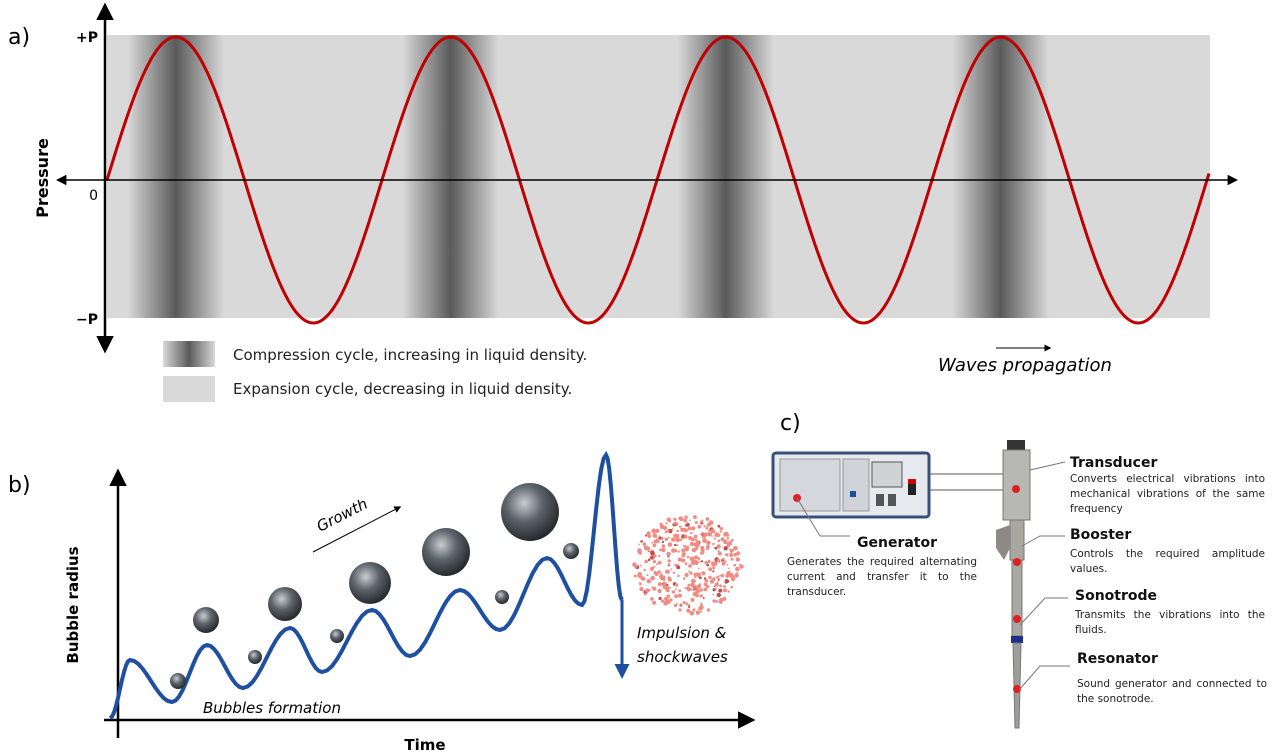 This screenshot has height=756, width=1273. What do you see at coordinates (189, 389) in the screenshot?
I see `legend-swatch` at bounding box center [189, 389].